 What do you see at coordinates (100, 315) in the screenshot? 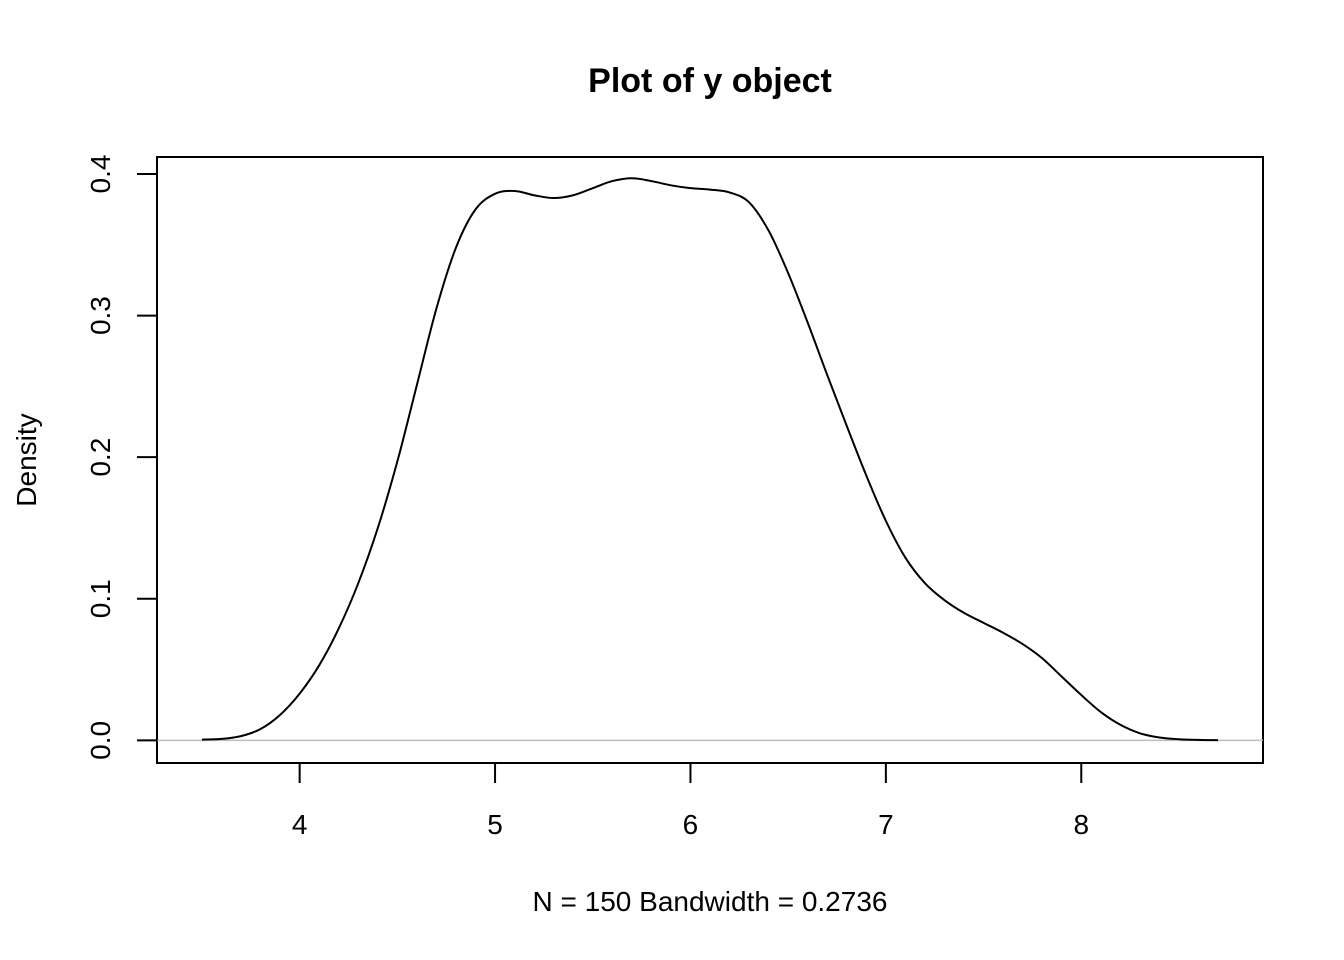
I see `y-tick-label: 0.3` at bounding box center [100, 315].